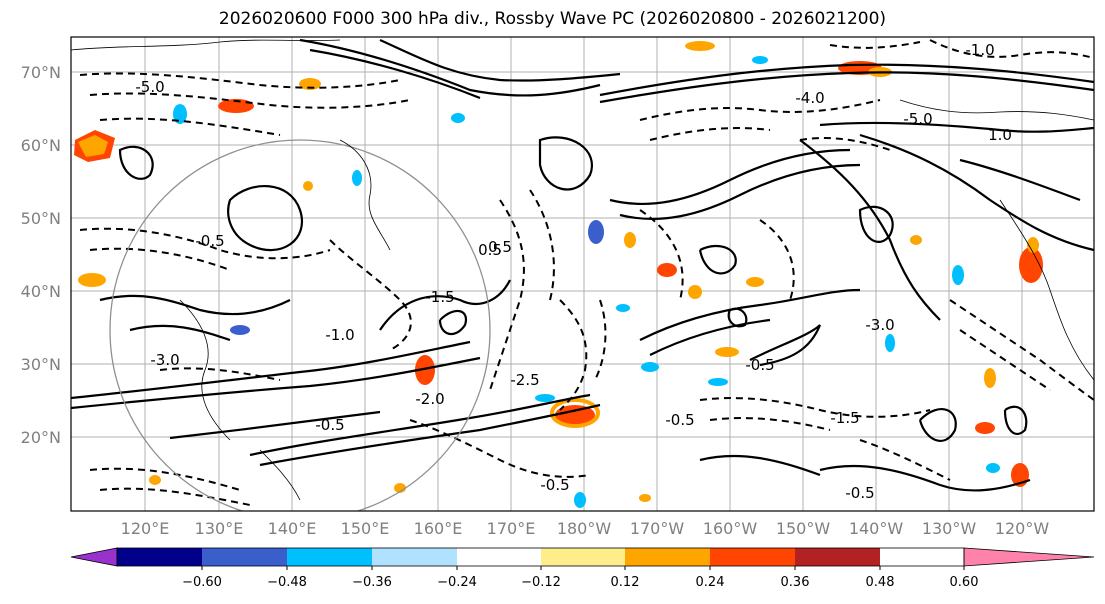  I want to click on lat-label: 40°N, so click(41, 291).